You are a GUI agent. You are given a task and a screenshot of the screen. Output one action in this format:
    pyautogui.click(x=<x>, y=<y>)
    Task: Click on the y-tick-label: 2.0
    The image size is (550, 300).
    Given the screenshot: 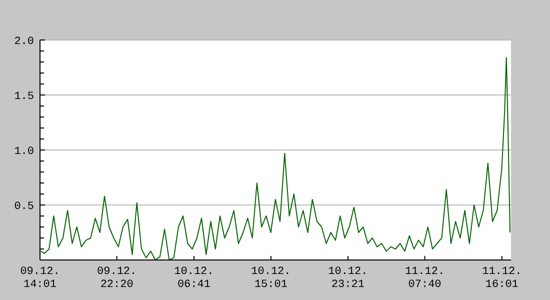 What is the action you would take?
    pyautogui.click(x=24, y=42)
    